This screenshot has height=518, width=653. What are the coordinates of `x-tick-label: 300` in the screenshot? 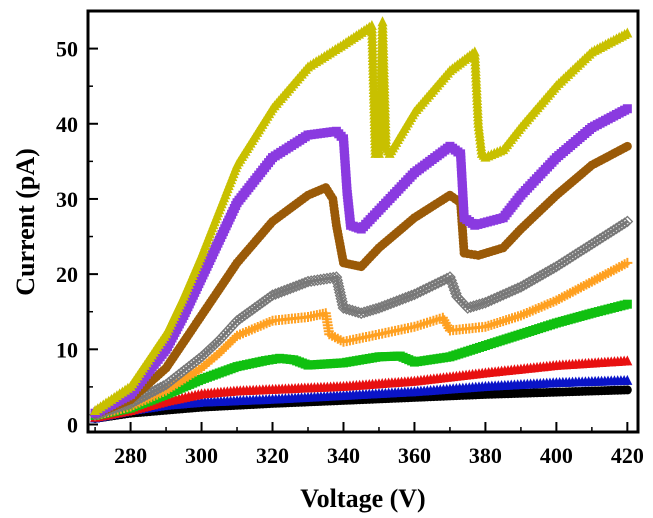 It's located at (201, 455).